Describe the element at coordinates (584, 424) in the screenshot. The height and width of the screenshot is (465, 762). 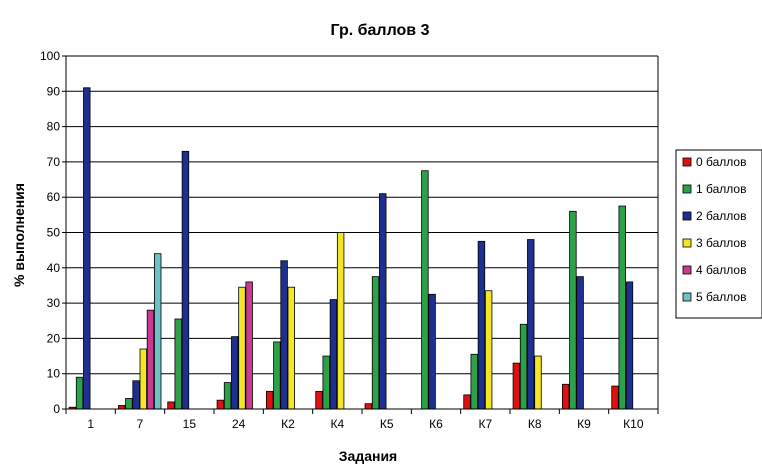
I see `x-tick-label: К9` at that location.